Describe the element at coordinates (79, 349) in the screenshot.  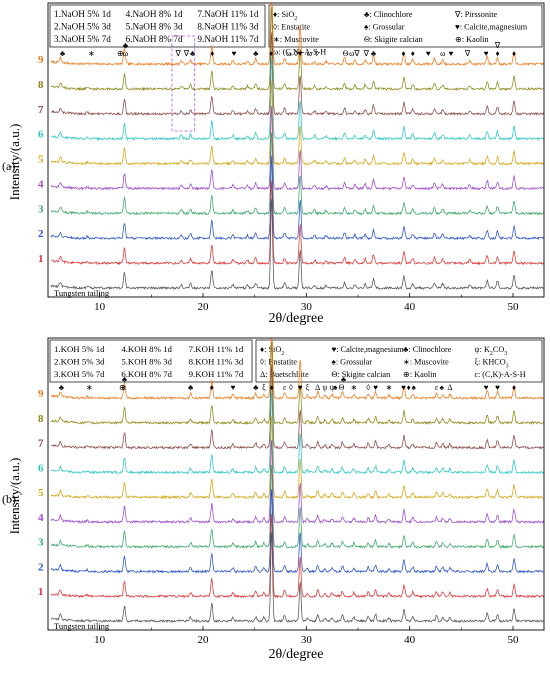
I see `legend-sample-entry: 1.KOH 5% 1d` at that location.